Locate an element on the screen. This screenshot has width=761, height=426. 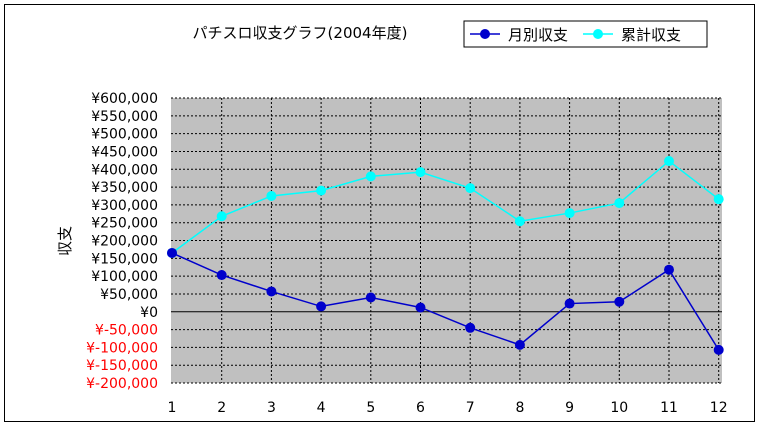
y-tick-label: ¥-200,000 is located at coordinates (122, 384).